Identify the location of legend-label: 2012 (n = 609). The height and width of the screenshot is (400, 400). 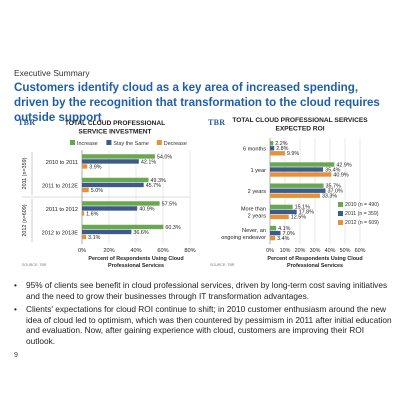
(362, 223).